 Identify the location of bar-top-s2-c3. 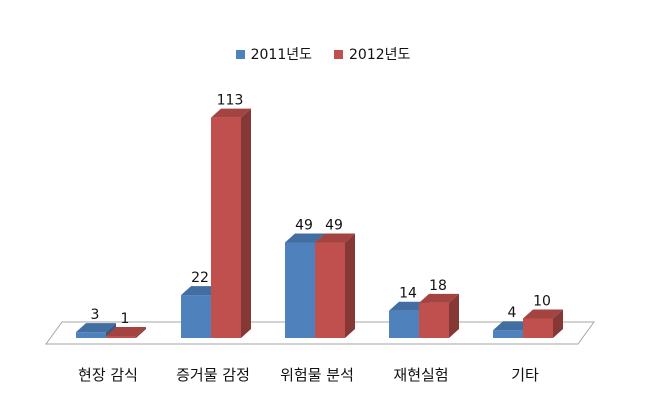
(335, 238).